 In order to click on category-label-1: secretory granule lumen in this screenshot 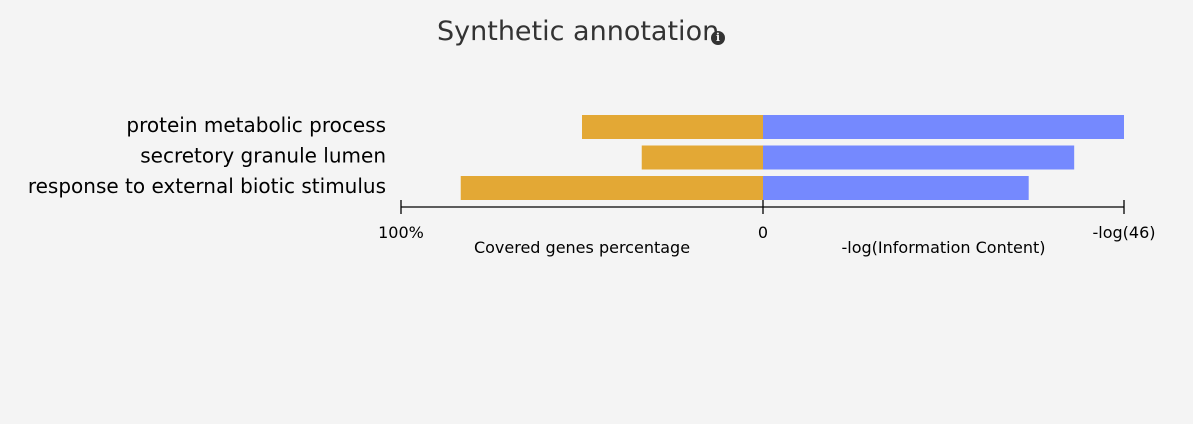, I will do `click(263, 156)`.